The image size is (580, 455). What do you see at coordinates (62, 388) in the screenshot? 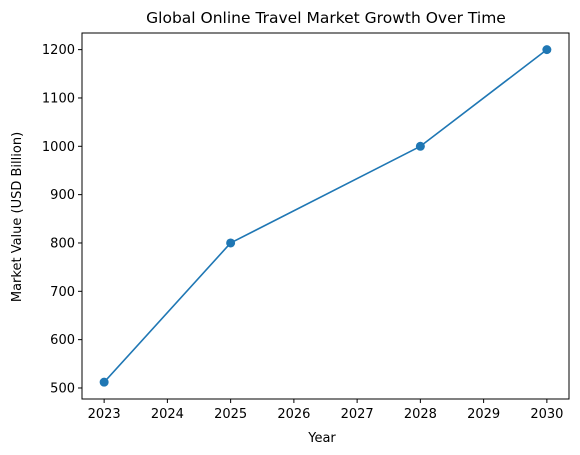
I see `y-tick-label: 500` at bounding box center [62, 388].